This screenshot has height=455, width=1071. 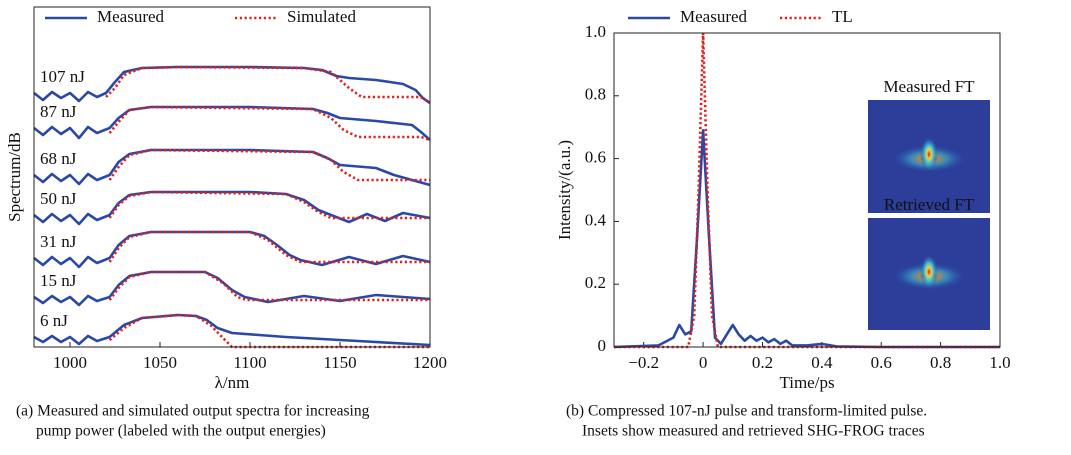 I want to click on x-tick-label: 0, so click(x=703, y=362).